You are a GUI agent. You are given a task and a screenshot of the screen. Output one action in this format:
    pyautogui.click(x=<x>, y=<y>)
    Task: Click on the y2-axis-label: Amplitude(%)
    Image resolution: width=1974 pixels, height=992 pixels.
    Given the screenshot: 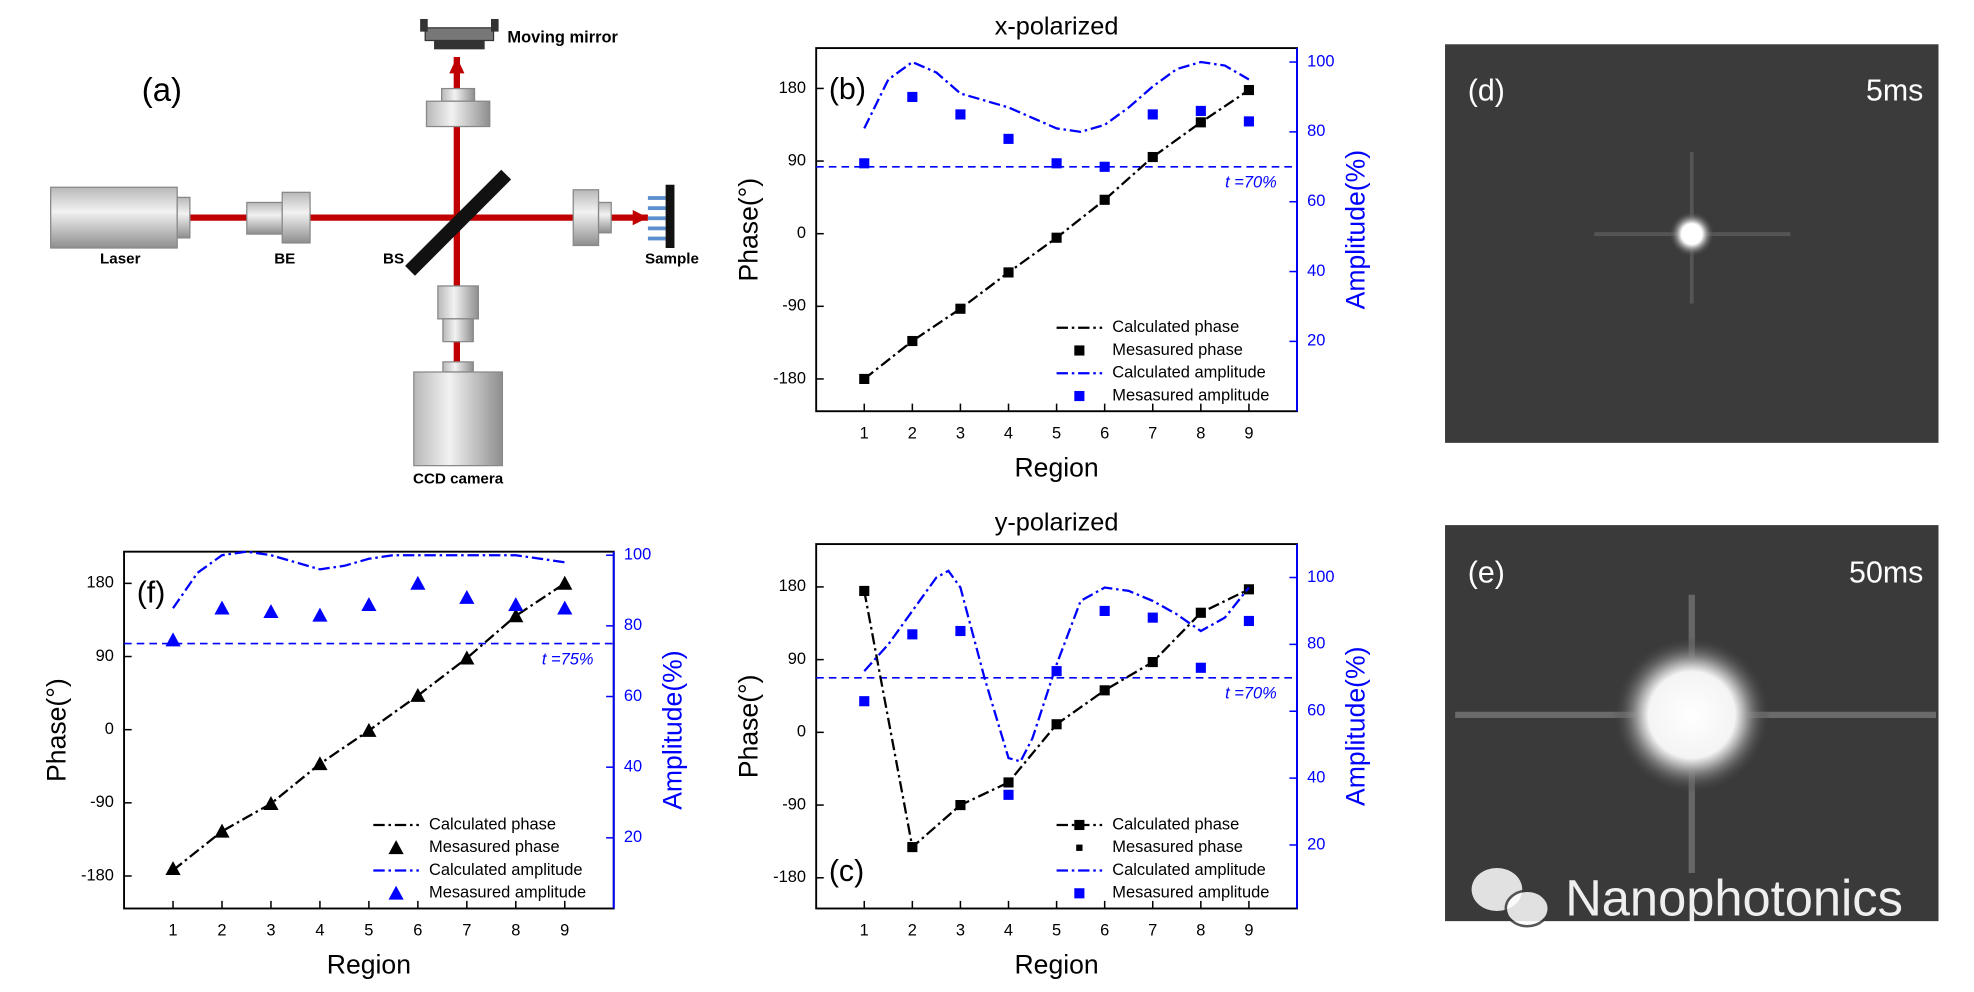 What is the action you would take?
    pyautogui.click(x=672, y=729)
    